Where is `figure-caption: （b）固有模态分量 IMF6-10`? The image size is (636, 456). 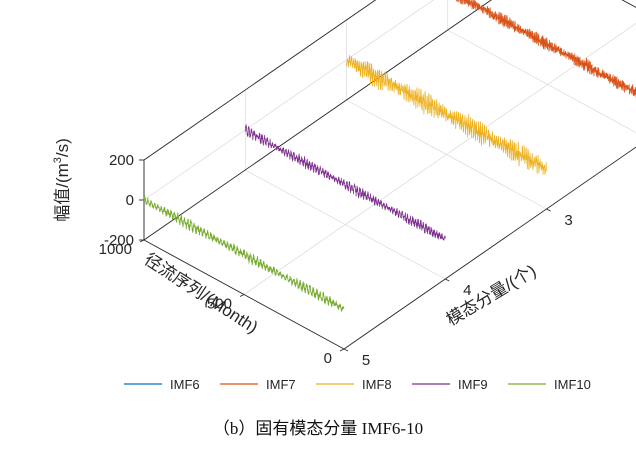 figure-caption: （b）固有模态分量 IMF6-10 is located at coordinates (318, 428).